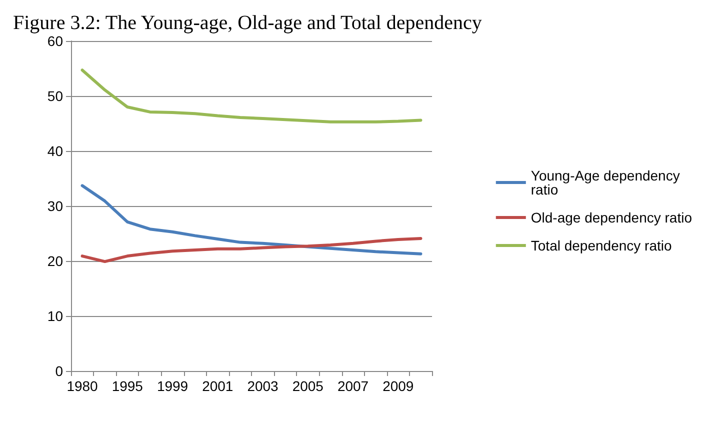 The height and width of the screenshot is (421, 710). What do you see at coordinates (398, 386) in the screenshot?
I see `x-tick-label: 2009` at bounding box center [398, 386].